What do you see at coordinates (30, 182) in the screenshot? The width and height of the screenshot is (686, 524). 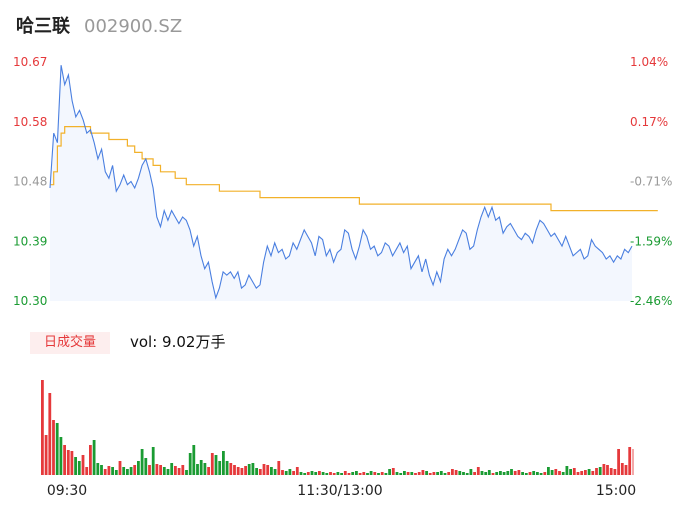 I see `price-tick-label: 10.48` at bounding box center [30, 182].